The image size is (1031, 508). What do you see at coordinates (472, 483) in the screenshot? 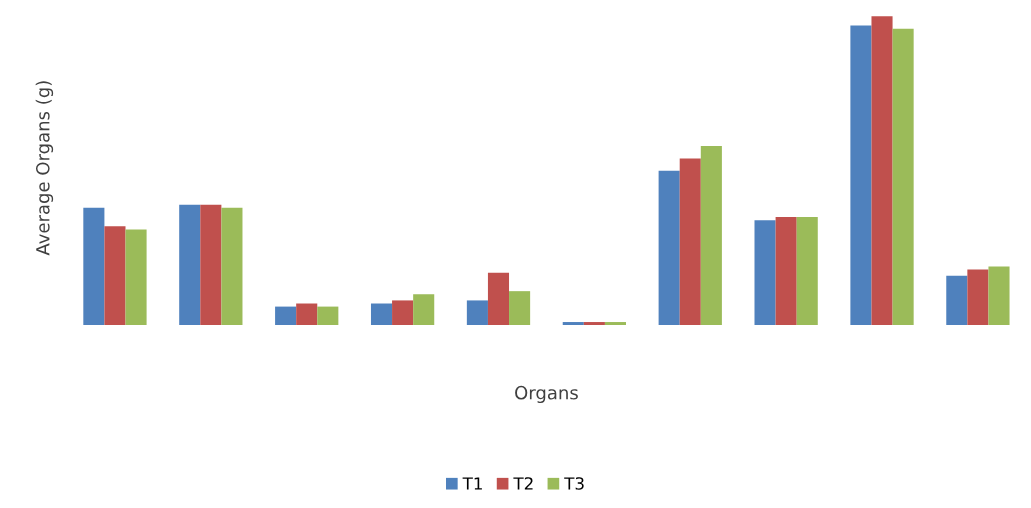
I see `legend-label: T1` at bounding box center [472, 483].